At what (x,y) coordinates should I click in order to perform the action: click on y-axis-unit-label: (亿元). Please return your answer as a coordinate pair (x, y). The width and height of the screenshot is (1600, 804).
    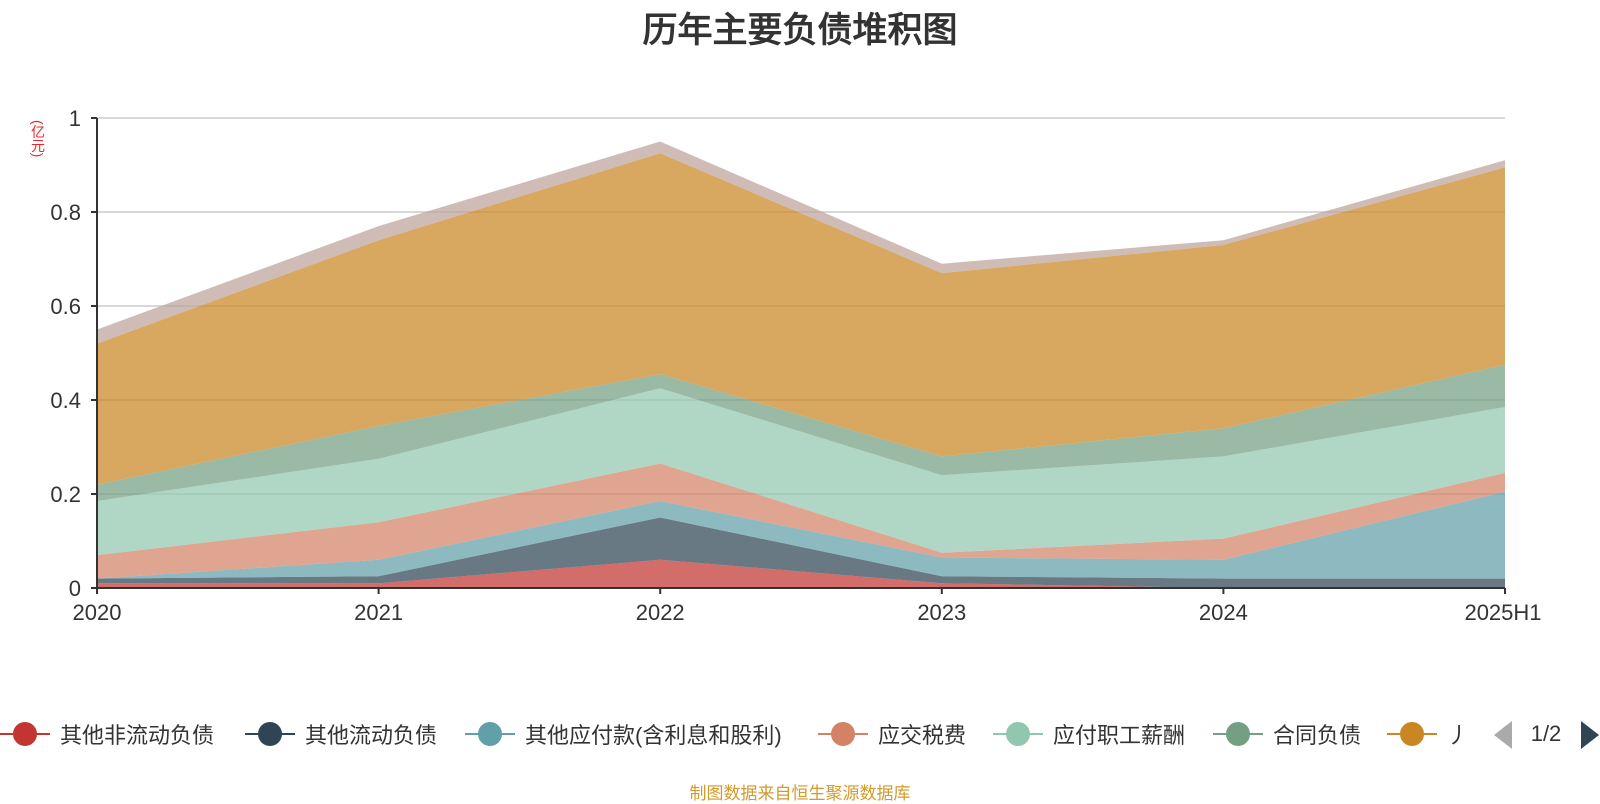
    Looking at the image, I should click on (38, 139).